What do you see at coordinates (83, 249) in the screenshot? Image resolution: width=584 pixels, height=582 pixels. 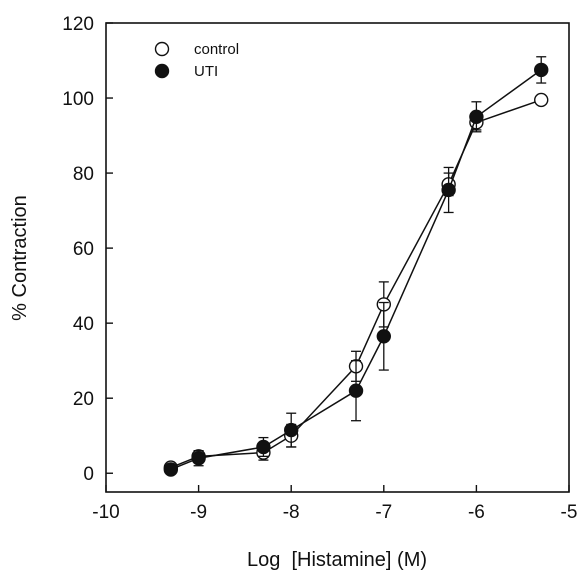 I see `y-tick-label: 60` at bounding box center [83, 249].